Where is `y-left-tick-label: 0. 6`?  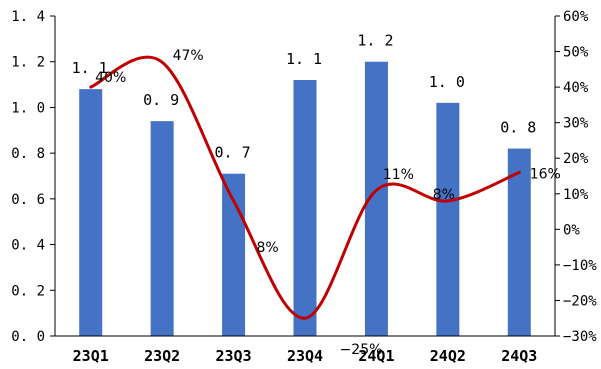
y-left-tick-label: 0. 6 is located at coordinates (28, 200).